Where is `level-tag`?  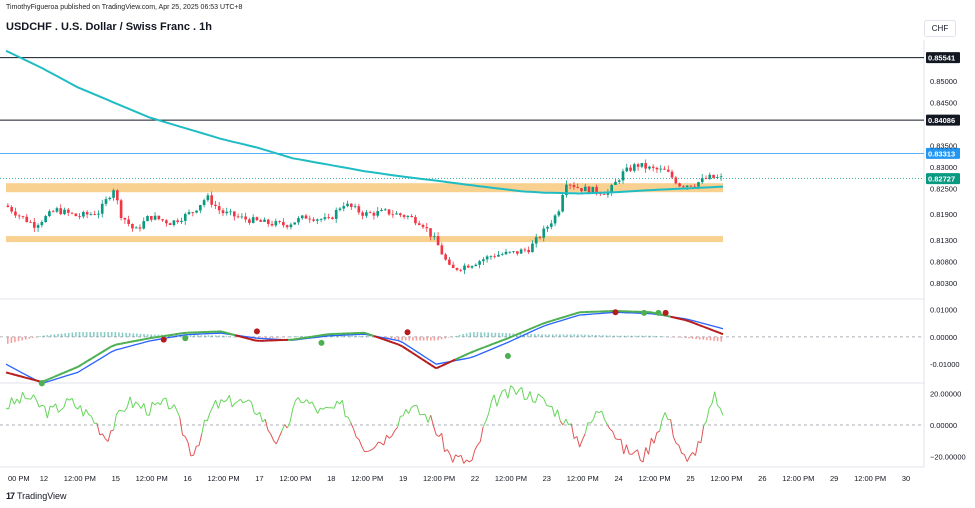
level-tag is located at coordinates (943, 120).